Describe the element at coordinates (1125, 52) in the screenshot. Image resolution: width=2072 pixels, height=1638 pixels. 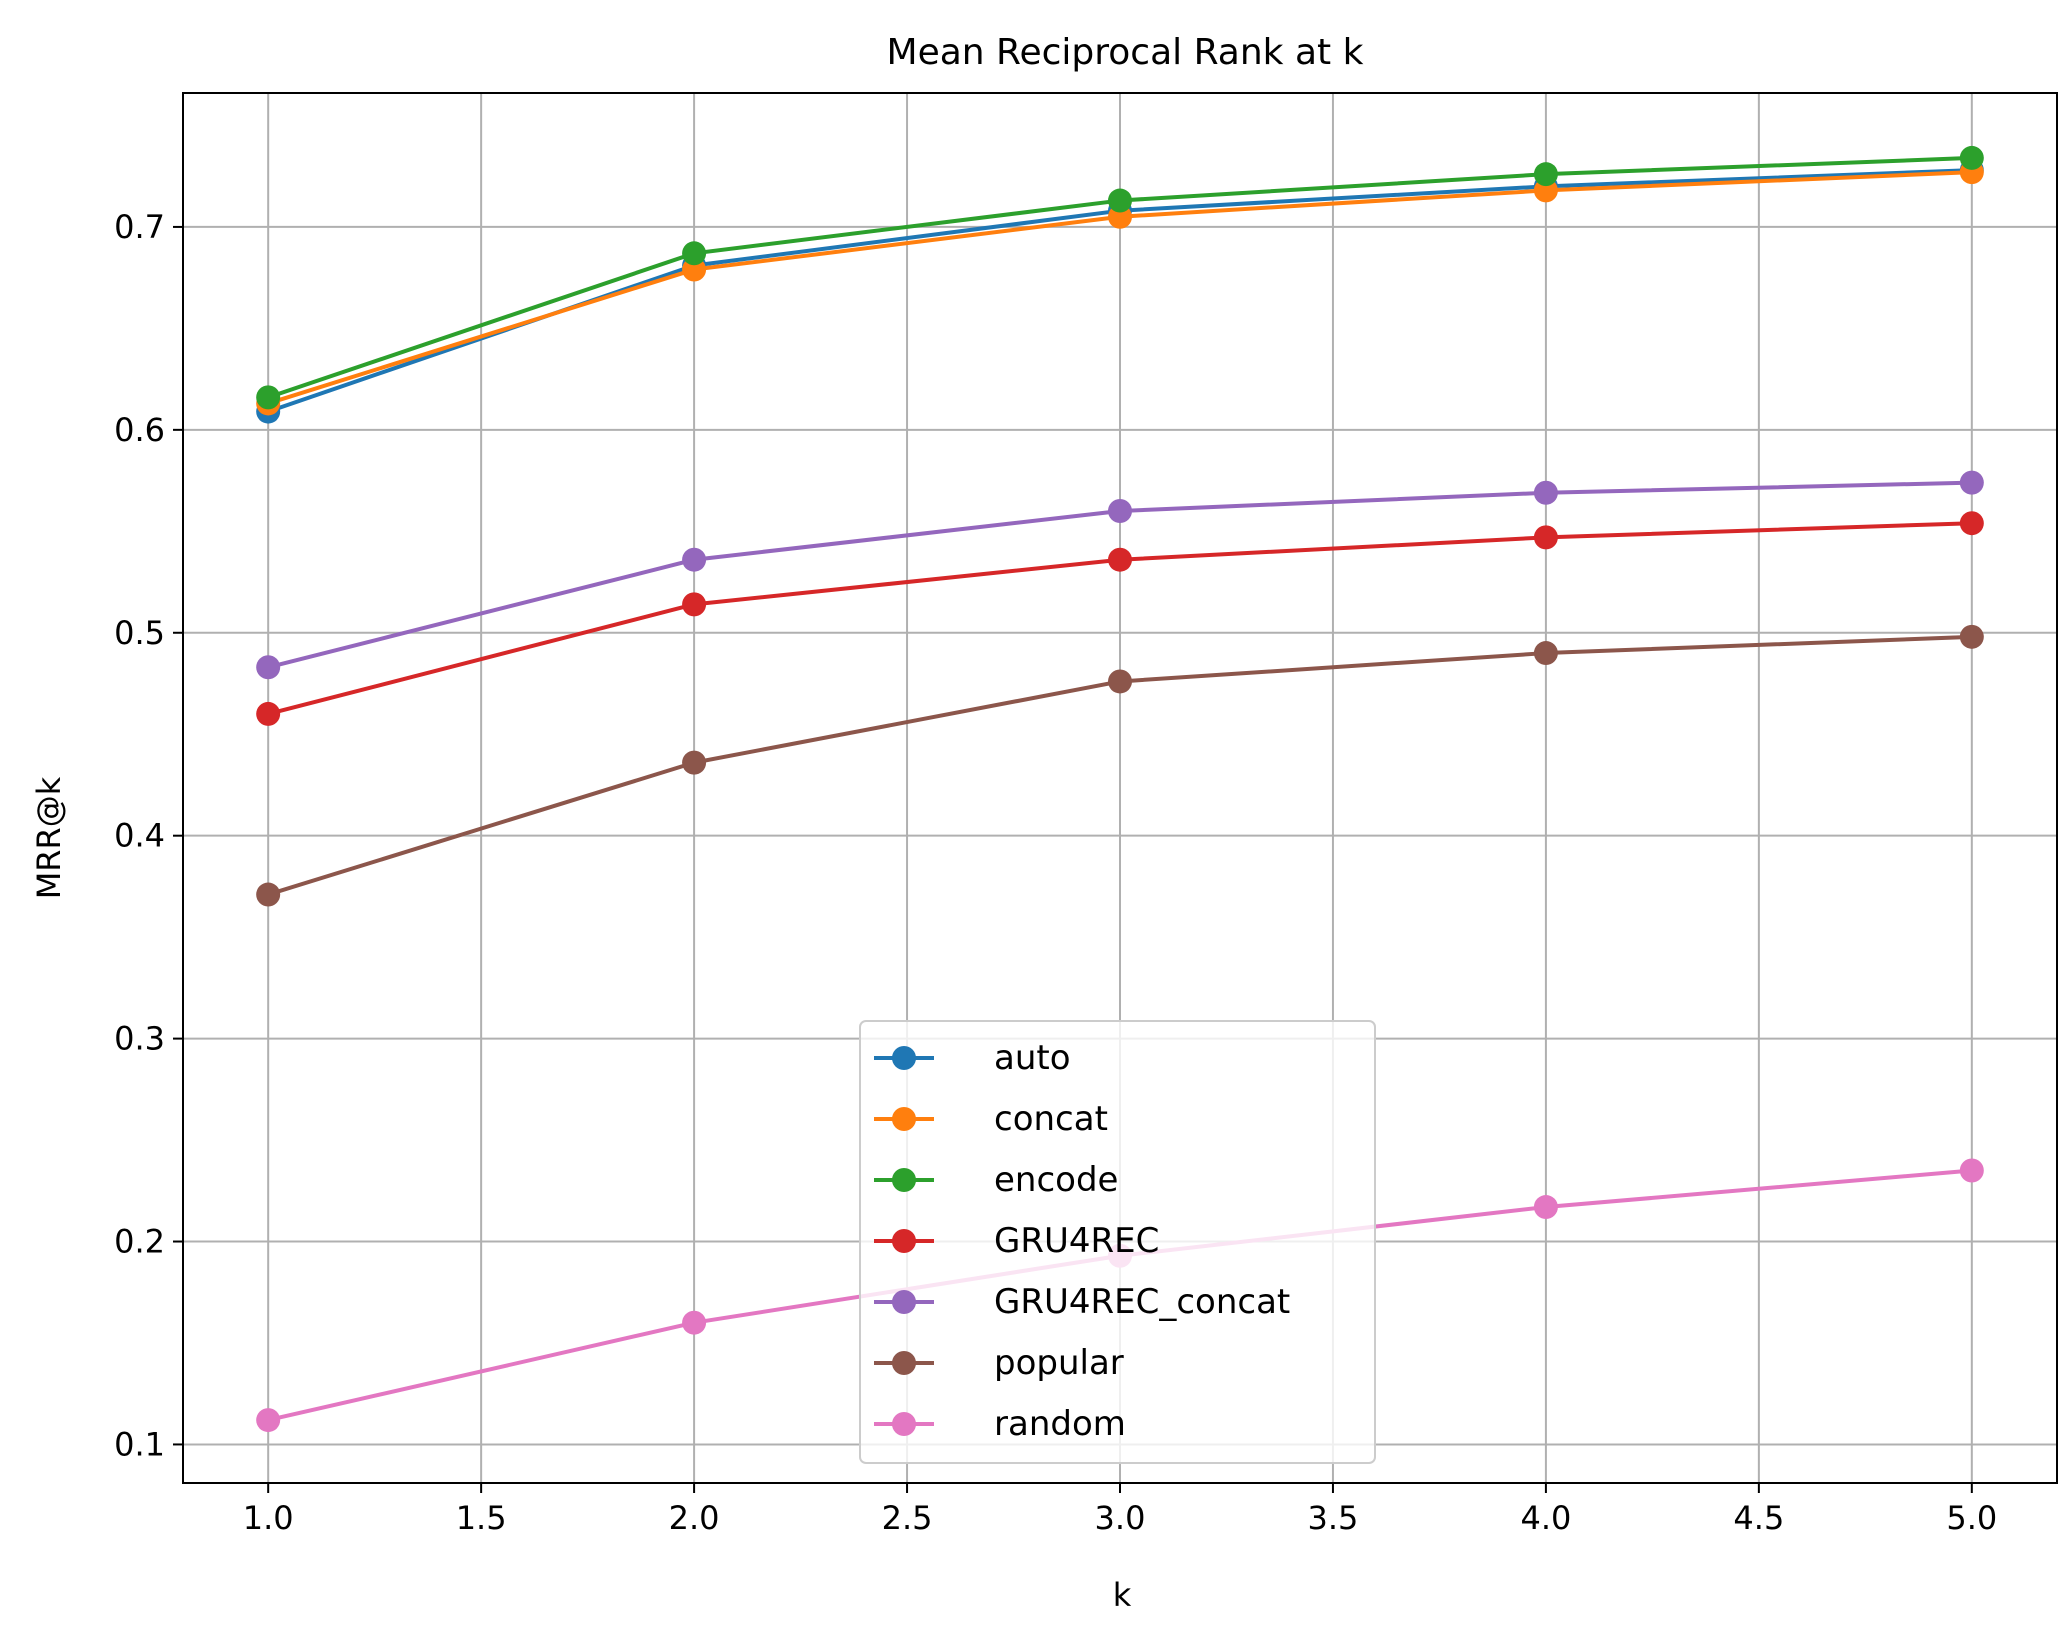
I see `chart-title: Mean Reciprocal Rank at k` at that location.